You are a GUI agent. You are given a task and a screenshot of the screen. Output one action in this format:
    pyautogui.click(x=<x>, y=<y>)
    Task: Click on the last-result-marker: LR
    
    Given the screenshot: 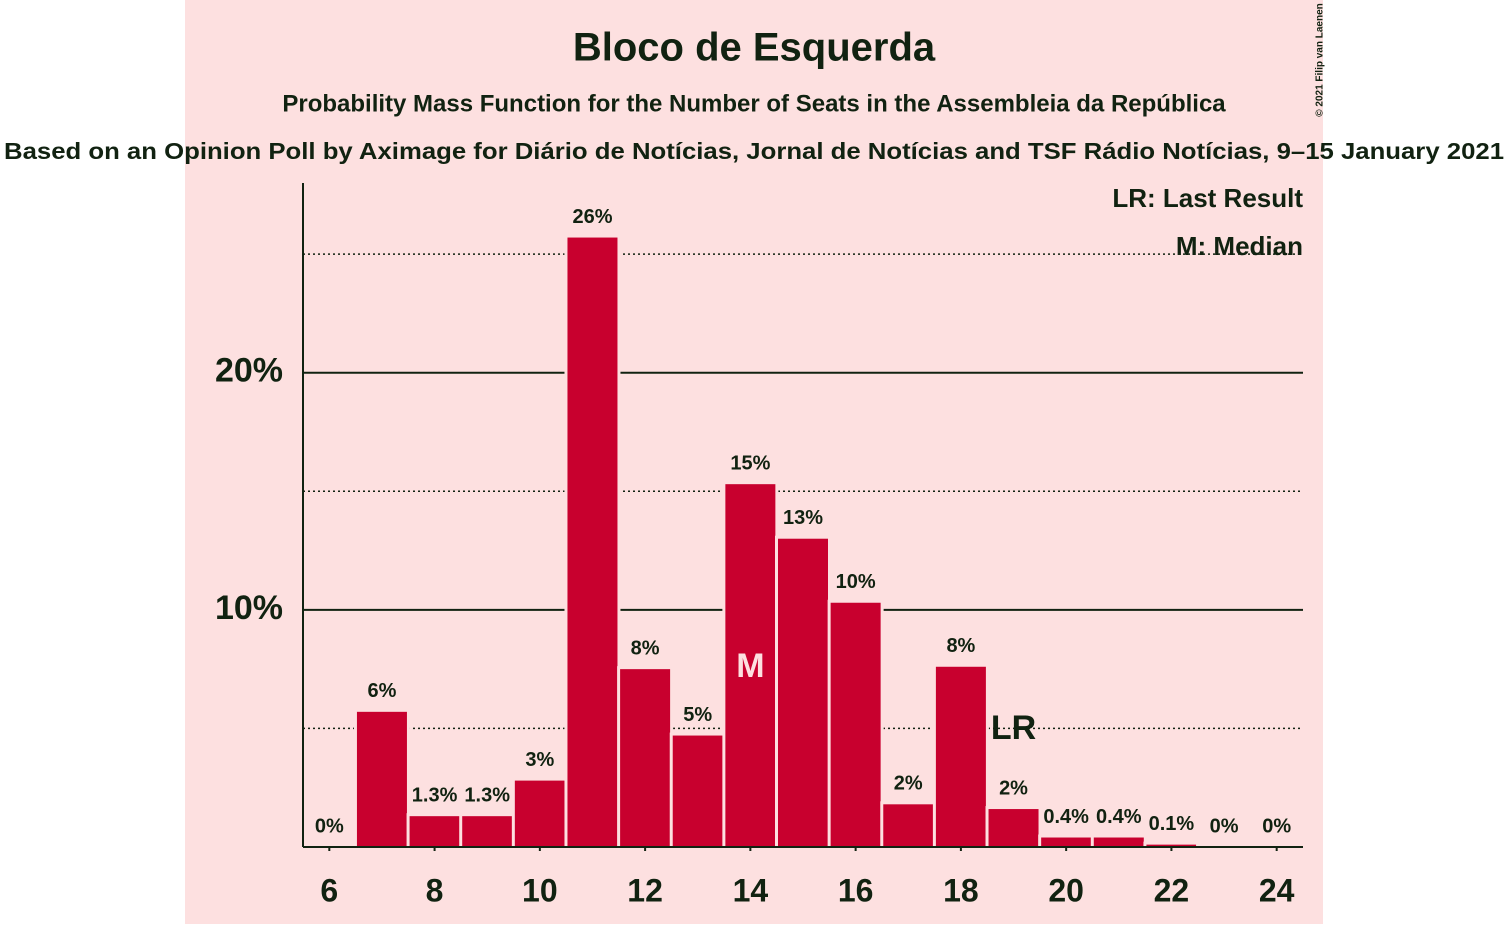 What is the action you would take?
    pyautogui.click(x=1013, y=728)
    